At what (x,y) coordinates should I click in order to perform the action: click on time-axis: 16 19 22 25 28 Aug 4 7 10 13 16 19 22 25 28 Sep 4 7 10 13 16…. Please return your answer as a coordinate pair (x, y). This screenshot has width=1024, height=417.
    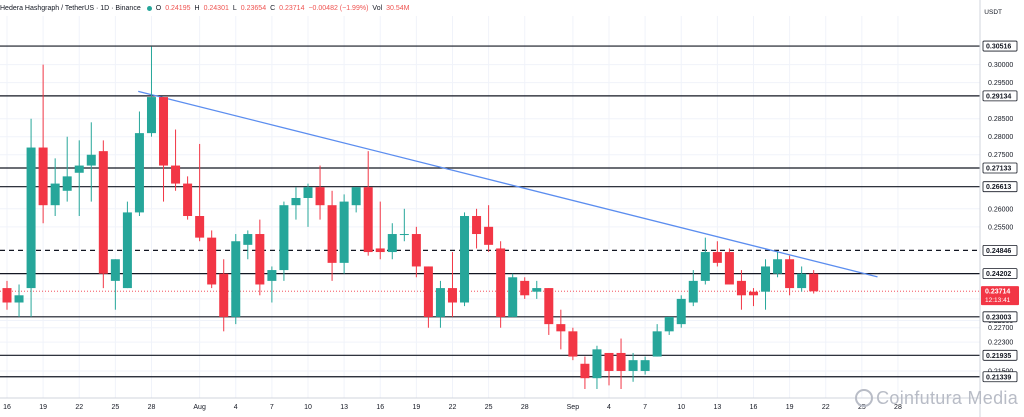
    Looking at the image, I should click on (490, 404).